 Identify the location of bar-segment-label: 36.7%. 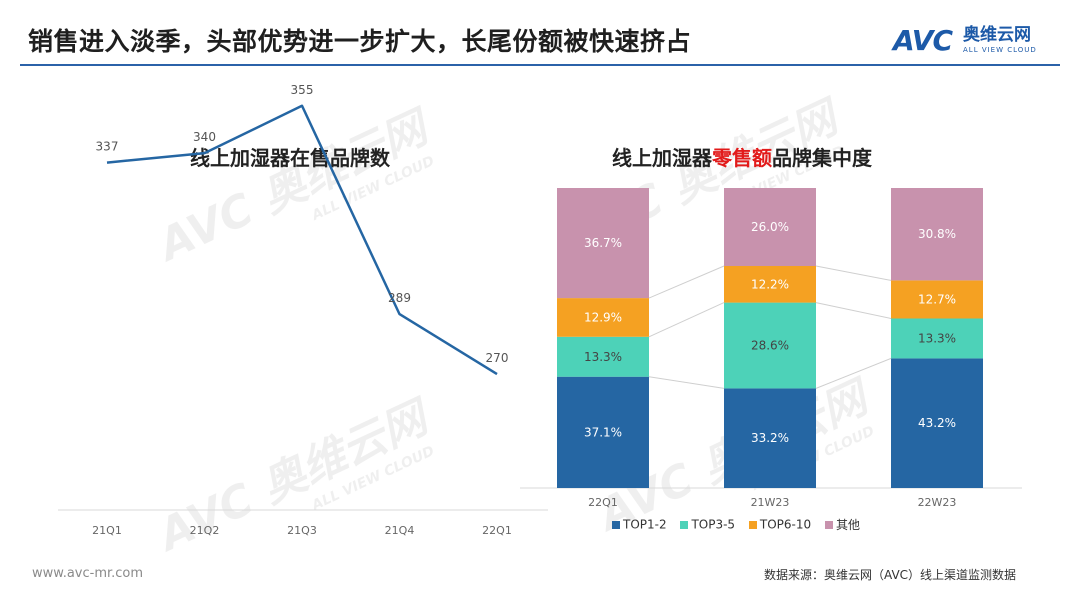
(603, 243).